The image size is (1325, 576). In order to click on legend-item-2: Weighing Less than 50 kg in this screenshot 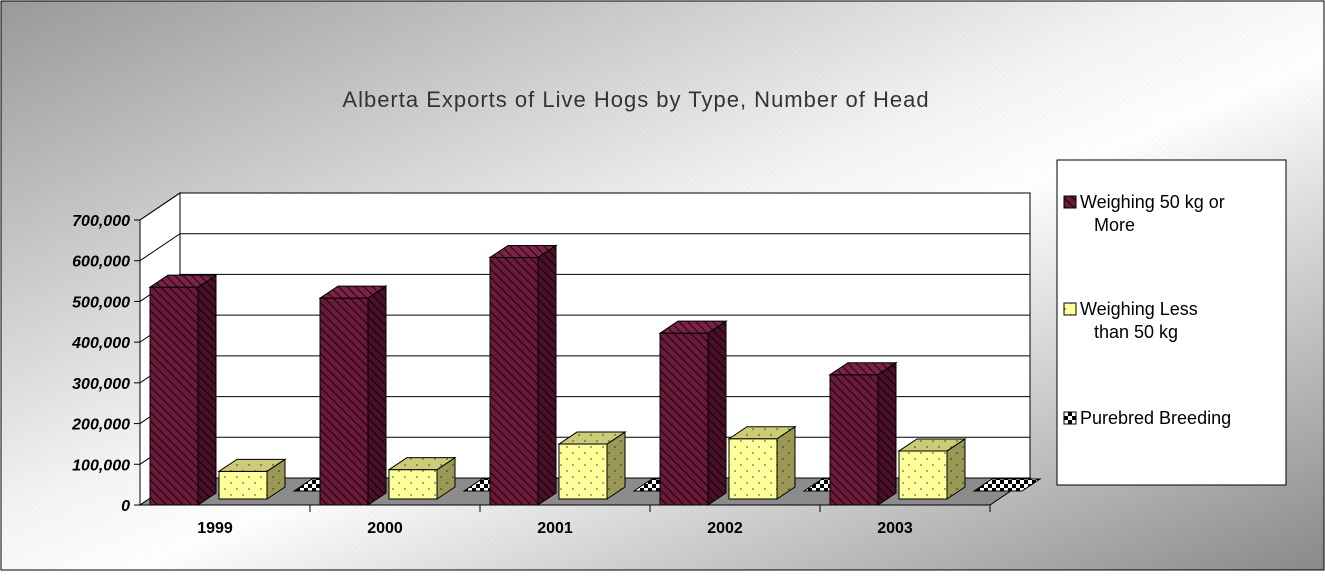, I will do `click(1133, 320)`.